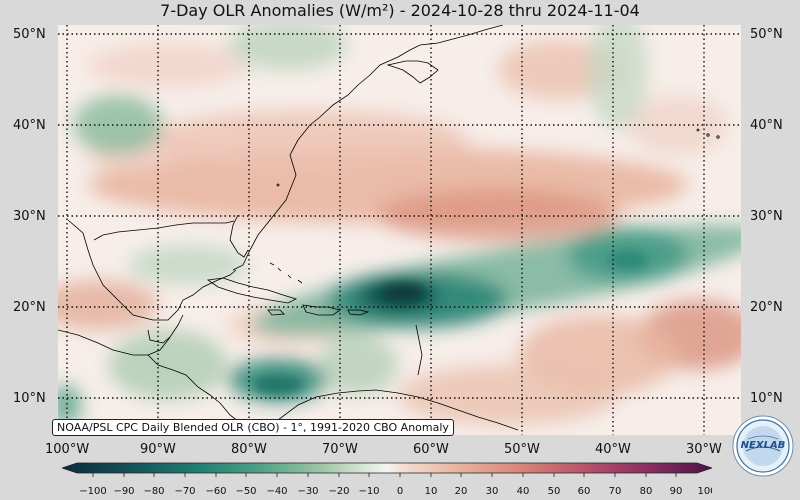  What do you see at coordinates (67, 449) in the screenshot?
I see `lon-label-100w: 100°W` at bounding box center [67, 449].